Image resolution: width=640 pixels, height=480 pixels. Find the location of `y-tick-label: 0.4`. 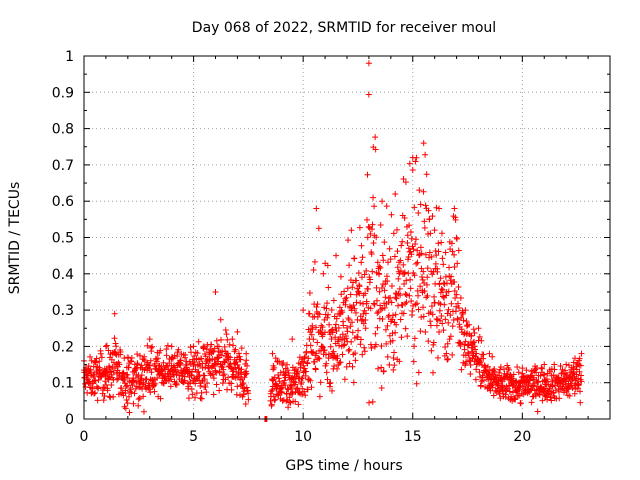

y-tick-label: 0.4 is located at coordinates (63, 275).